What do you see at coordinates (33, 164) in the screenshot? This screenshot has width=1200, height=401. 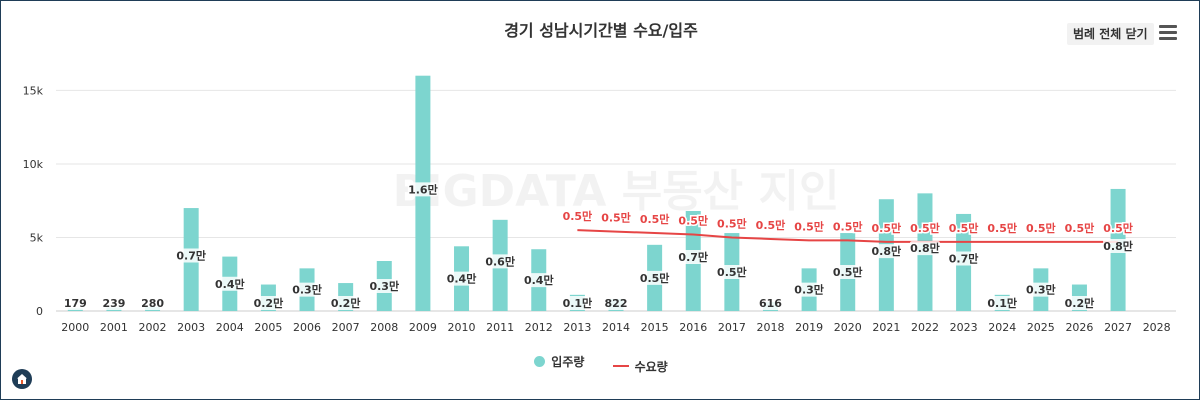 I see `y-tick-label: 10k` at bounding box center [33, 164].